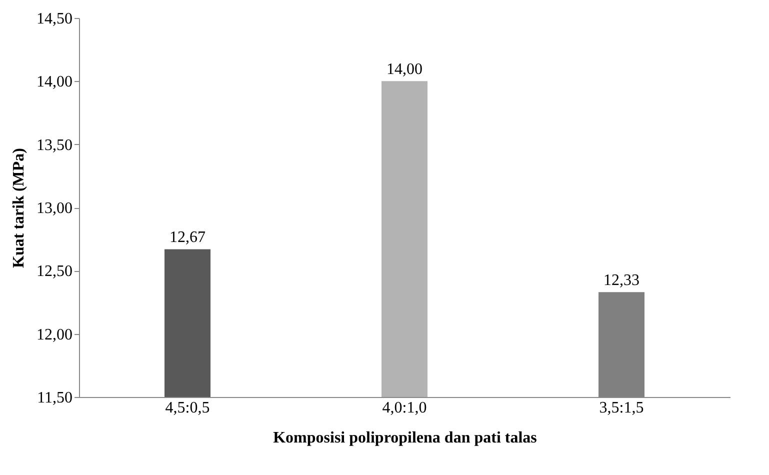  I want to click on y-tick-label: 12,00, so click(54, 335).